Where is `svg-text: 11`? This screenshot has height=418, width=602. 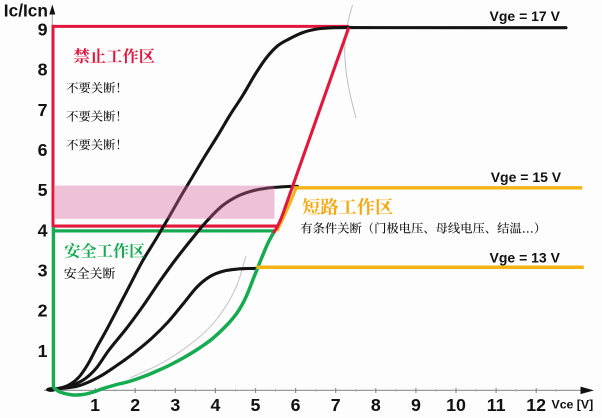 svg-text: 11 is located at coordinates (496, 405).